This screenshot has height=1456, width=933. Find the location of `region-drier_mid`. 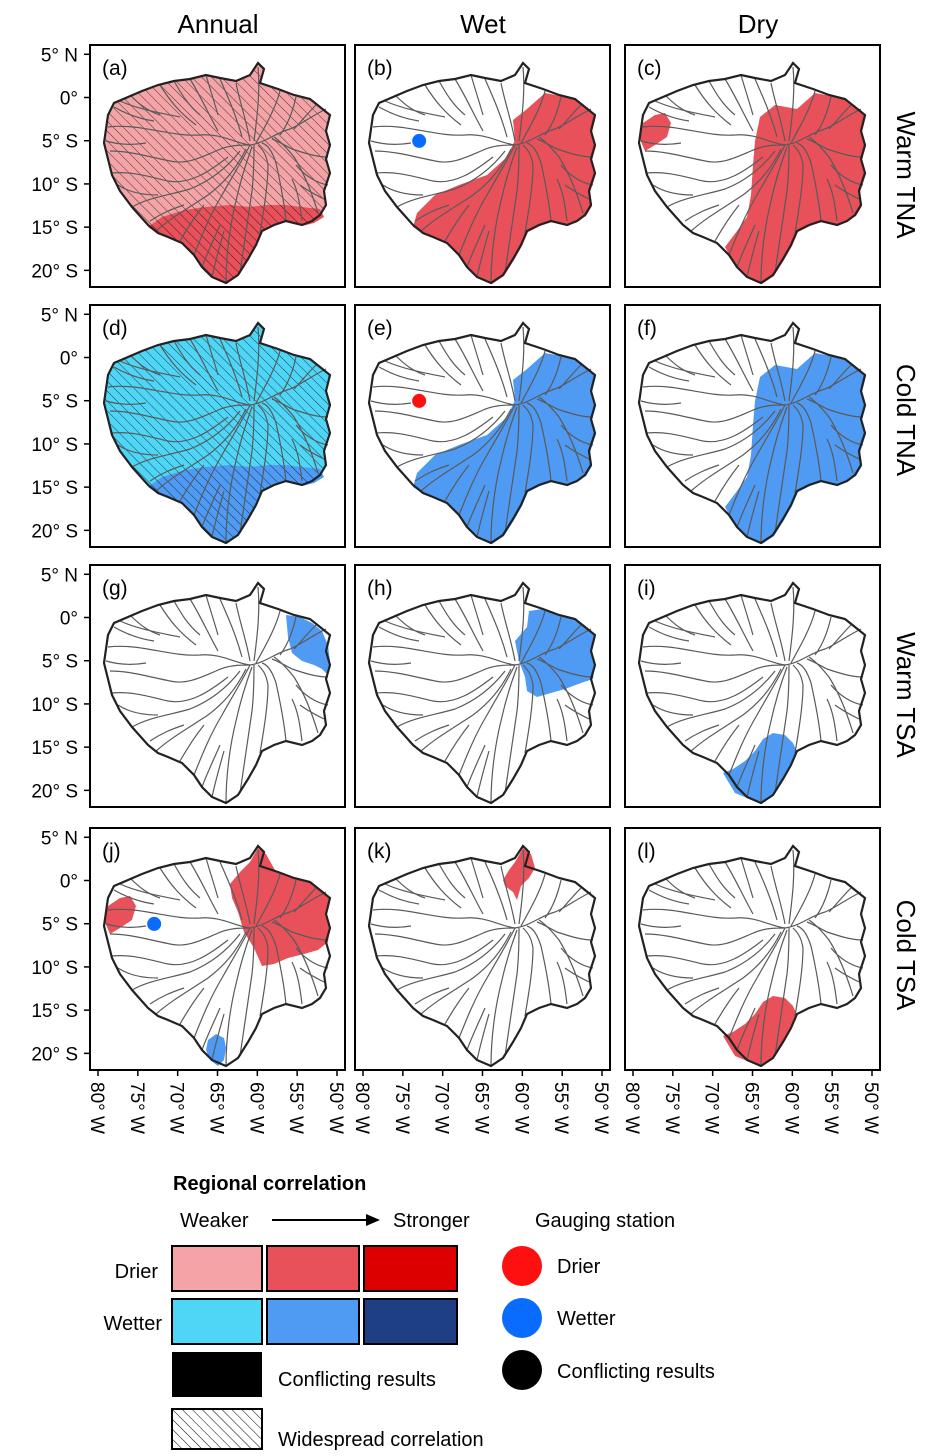

region-drier_mid is located at coordinates (120, 915).